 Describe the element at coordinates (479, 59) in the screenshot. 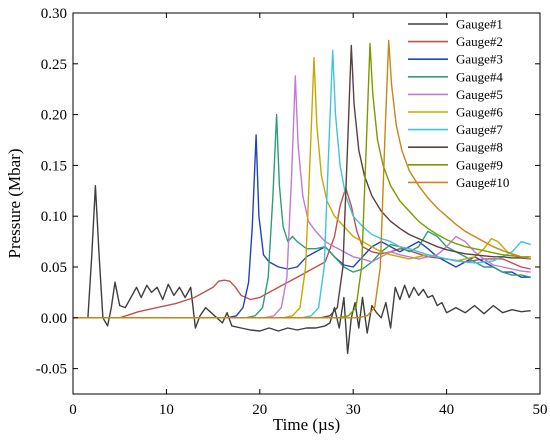

I see `legend-label-gauge-3: Gauge#3` at that location.